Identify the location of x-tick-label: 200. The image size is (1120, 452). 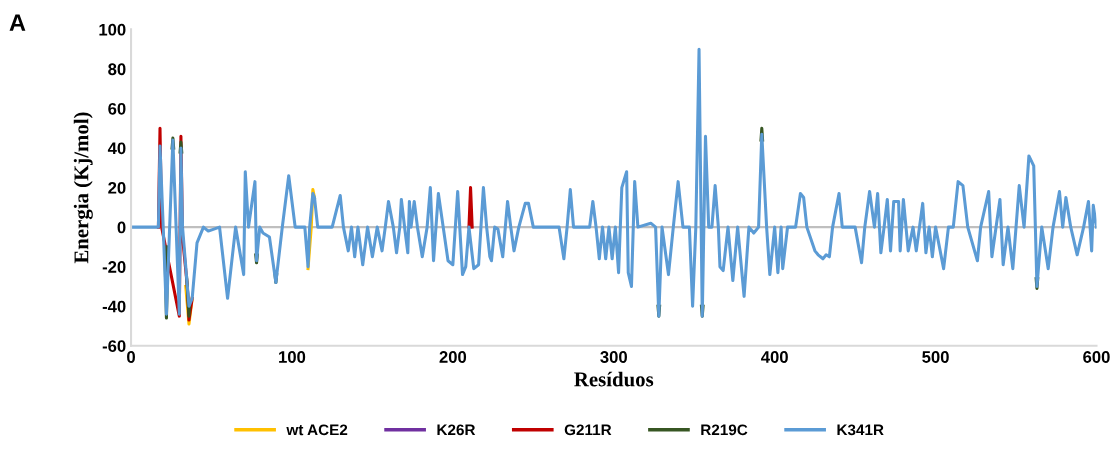
(453, 357).